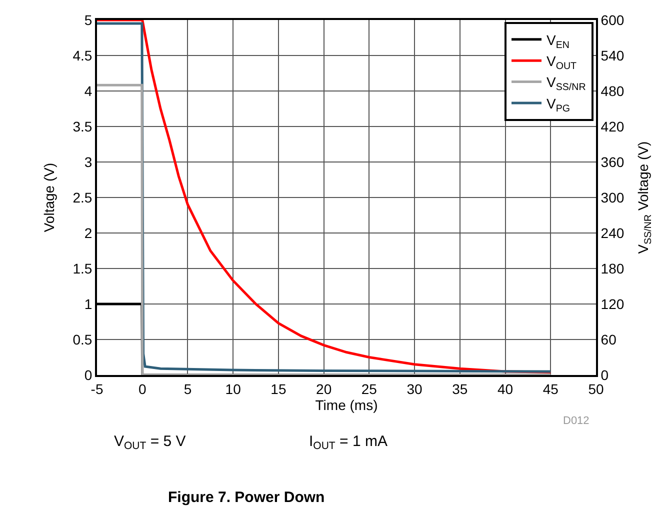 This screenshot has height=510, width=667. I want to click on y-tick-label: 5, so click(88, 20).